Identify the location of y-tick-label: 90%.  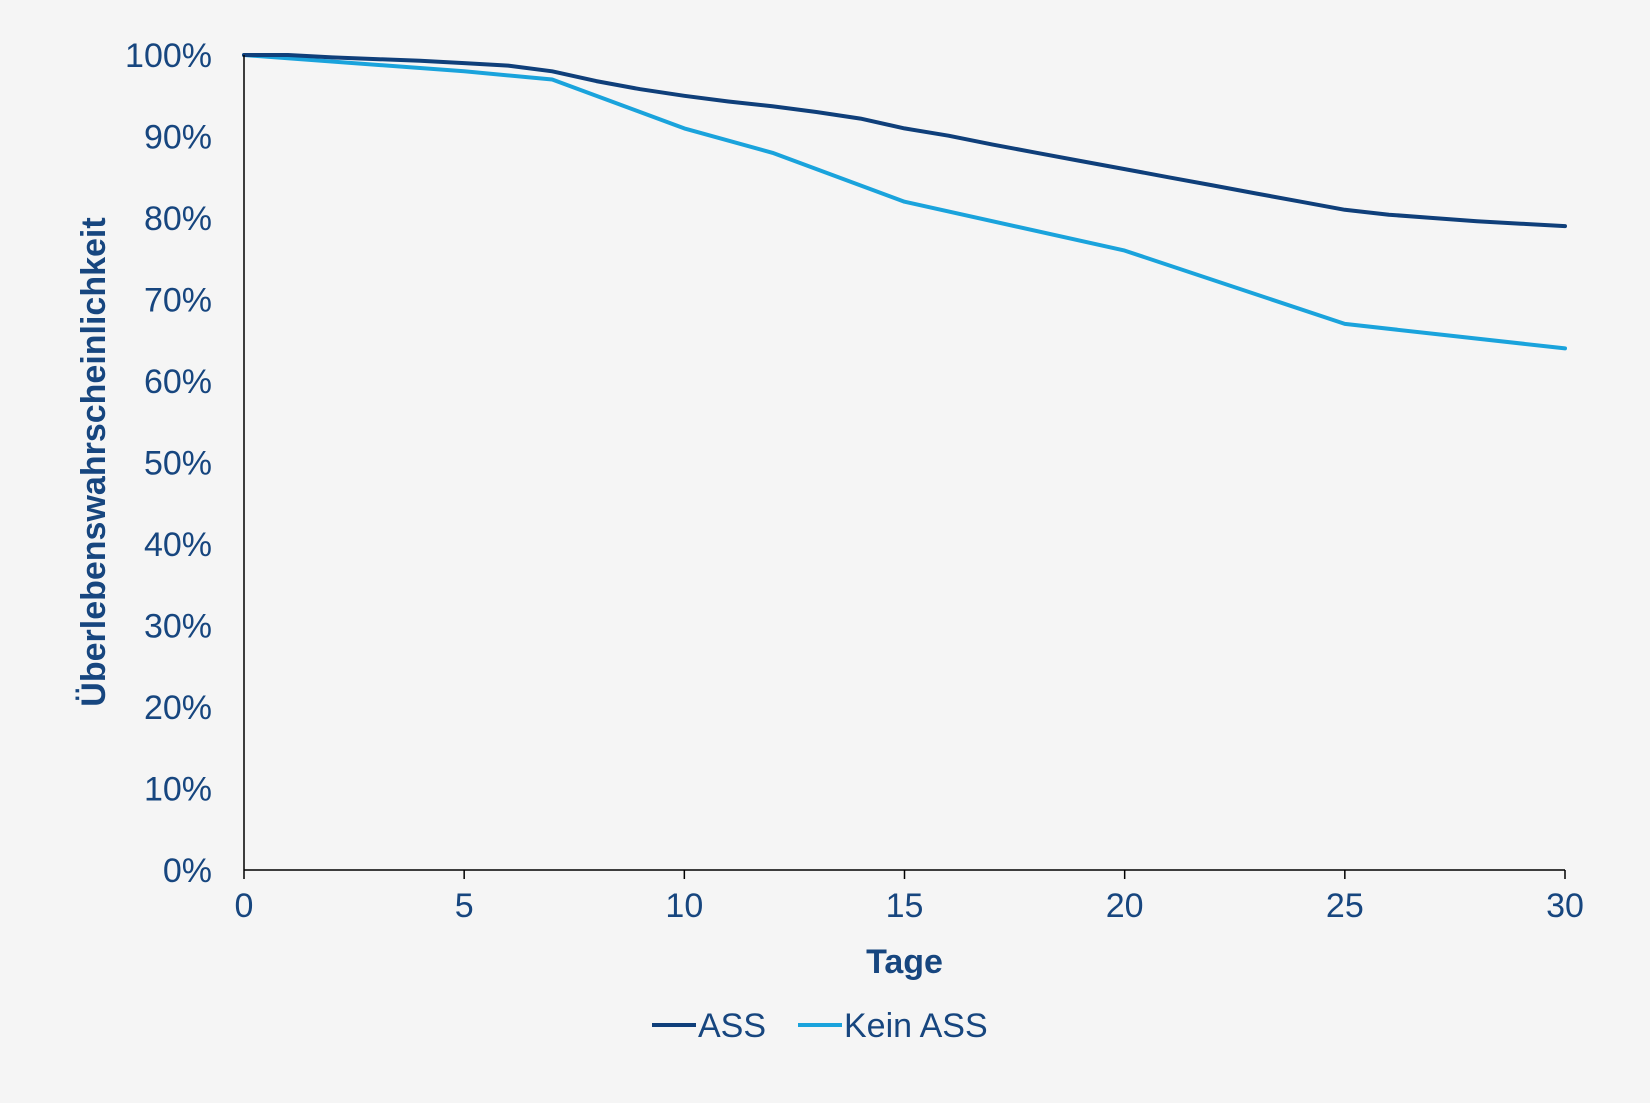
(178, 138).